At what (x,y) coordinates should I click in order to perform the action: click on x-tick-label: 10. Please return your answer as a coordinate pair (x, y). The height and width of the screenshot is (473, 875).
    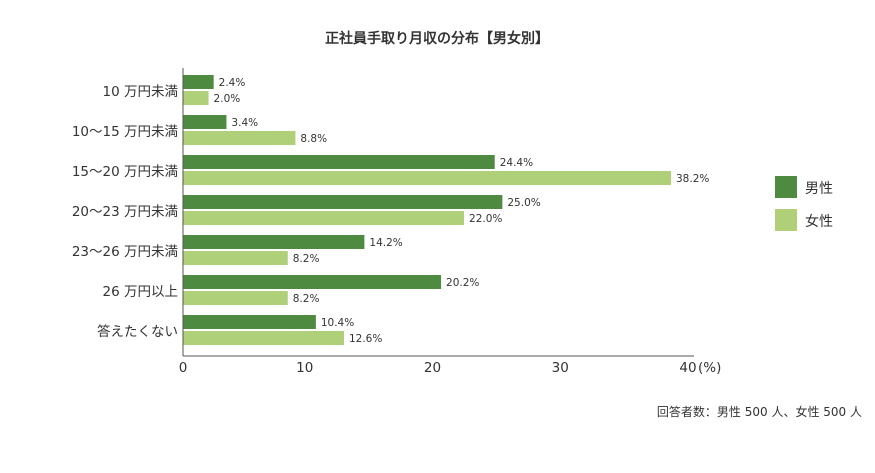
    Looking at the image, I should click on (304, 368).